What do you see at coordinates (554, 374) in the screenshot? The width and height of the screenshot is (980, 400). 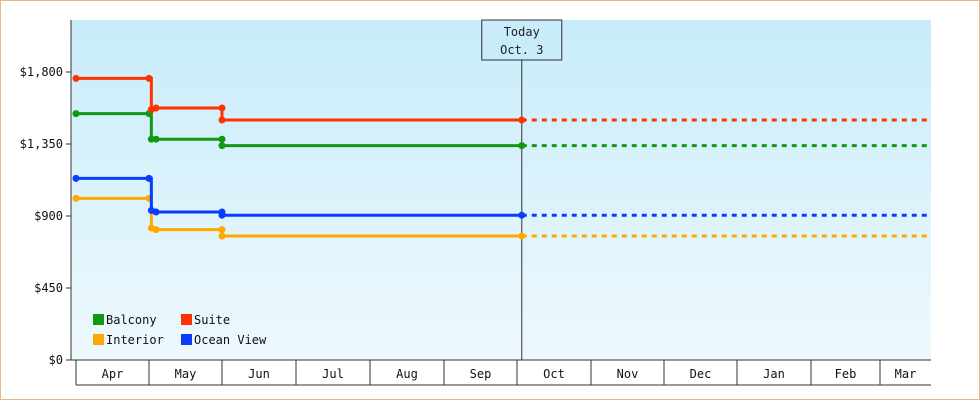 I see `x-tick-label: Oct` at bounding box center [554, 374].